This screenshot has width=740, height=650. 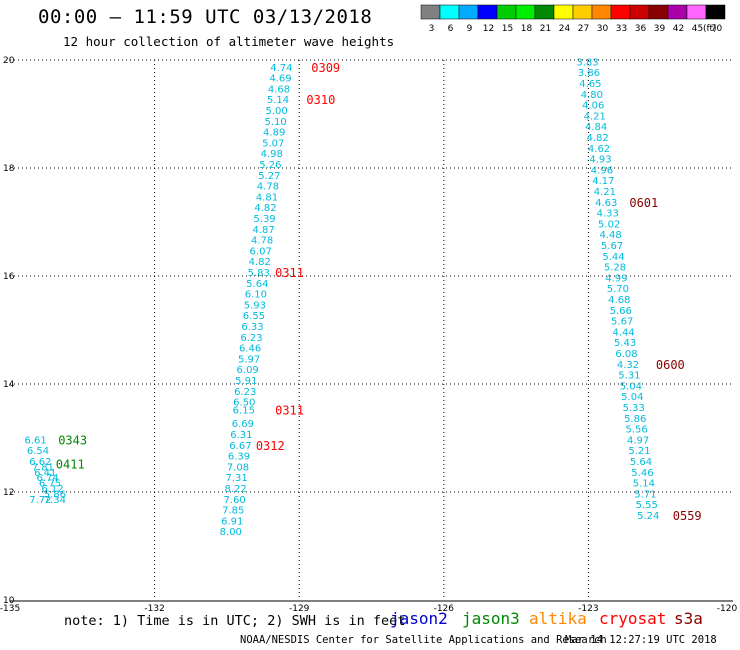 I want to click on legend-label: 70, so click(x=717, y=29).